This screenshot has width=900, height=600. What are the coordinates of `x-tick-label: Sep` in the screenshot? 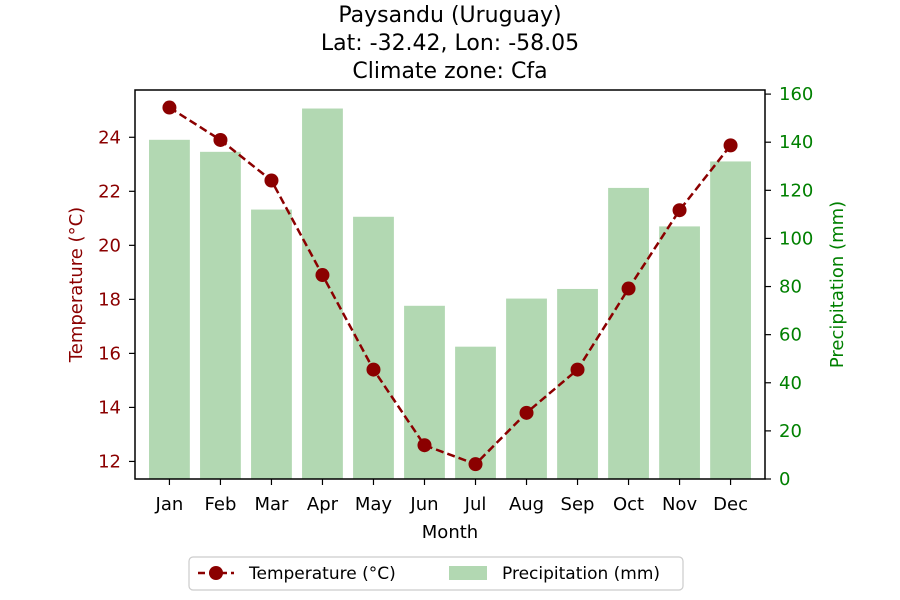 It's located at (578, 504).